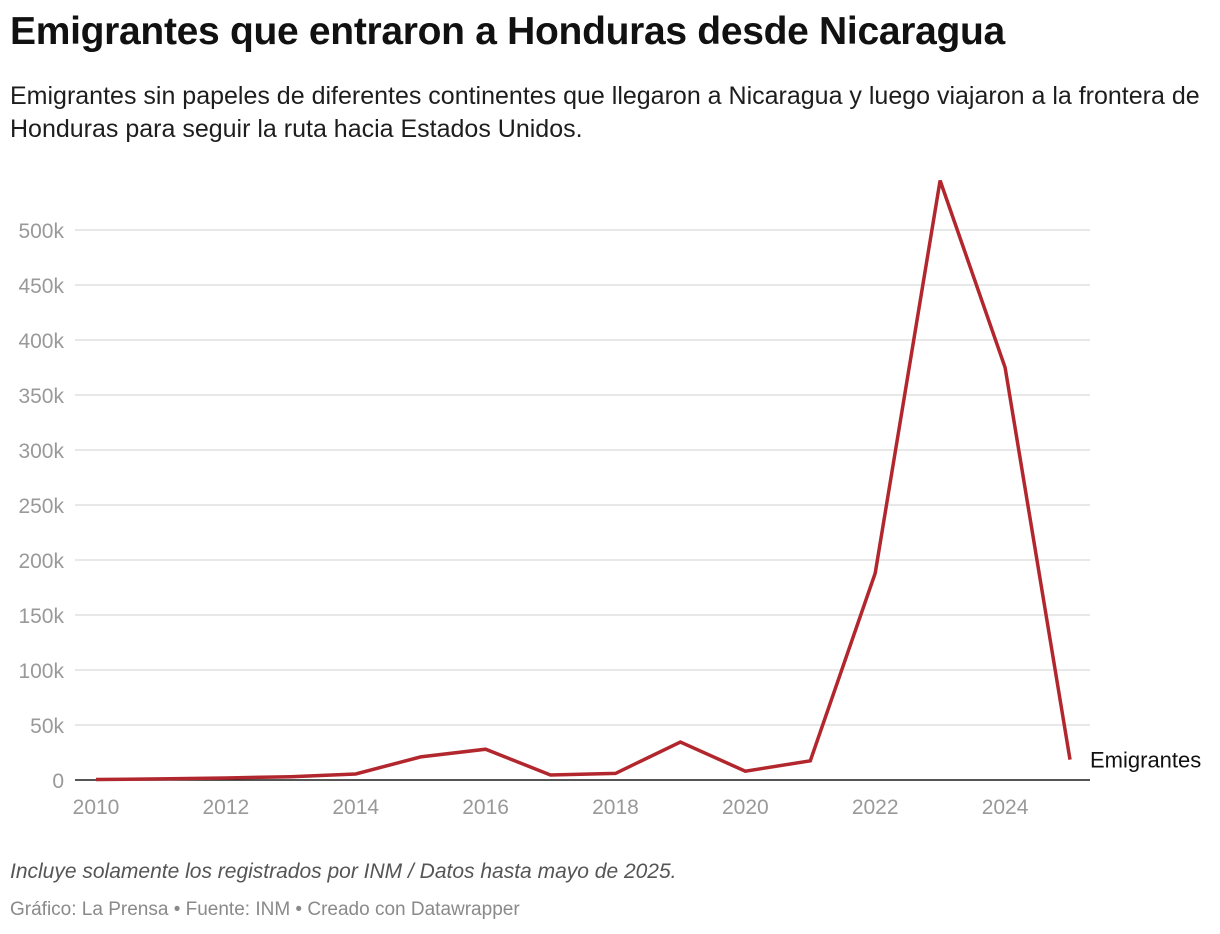  I want to click on y-axis-tick-labels: 0 50k 100k 150k 200k 250k 300k 350k 400k 450k 500k, so click(41, 506).